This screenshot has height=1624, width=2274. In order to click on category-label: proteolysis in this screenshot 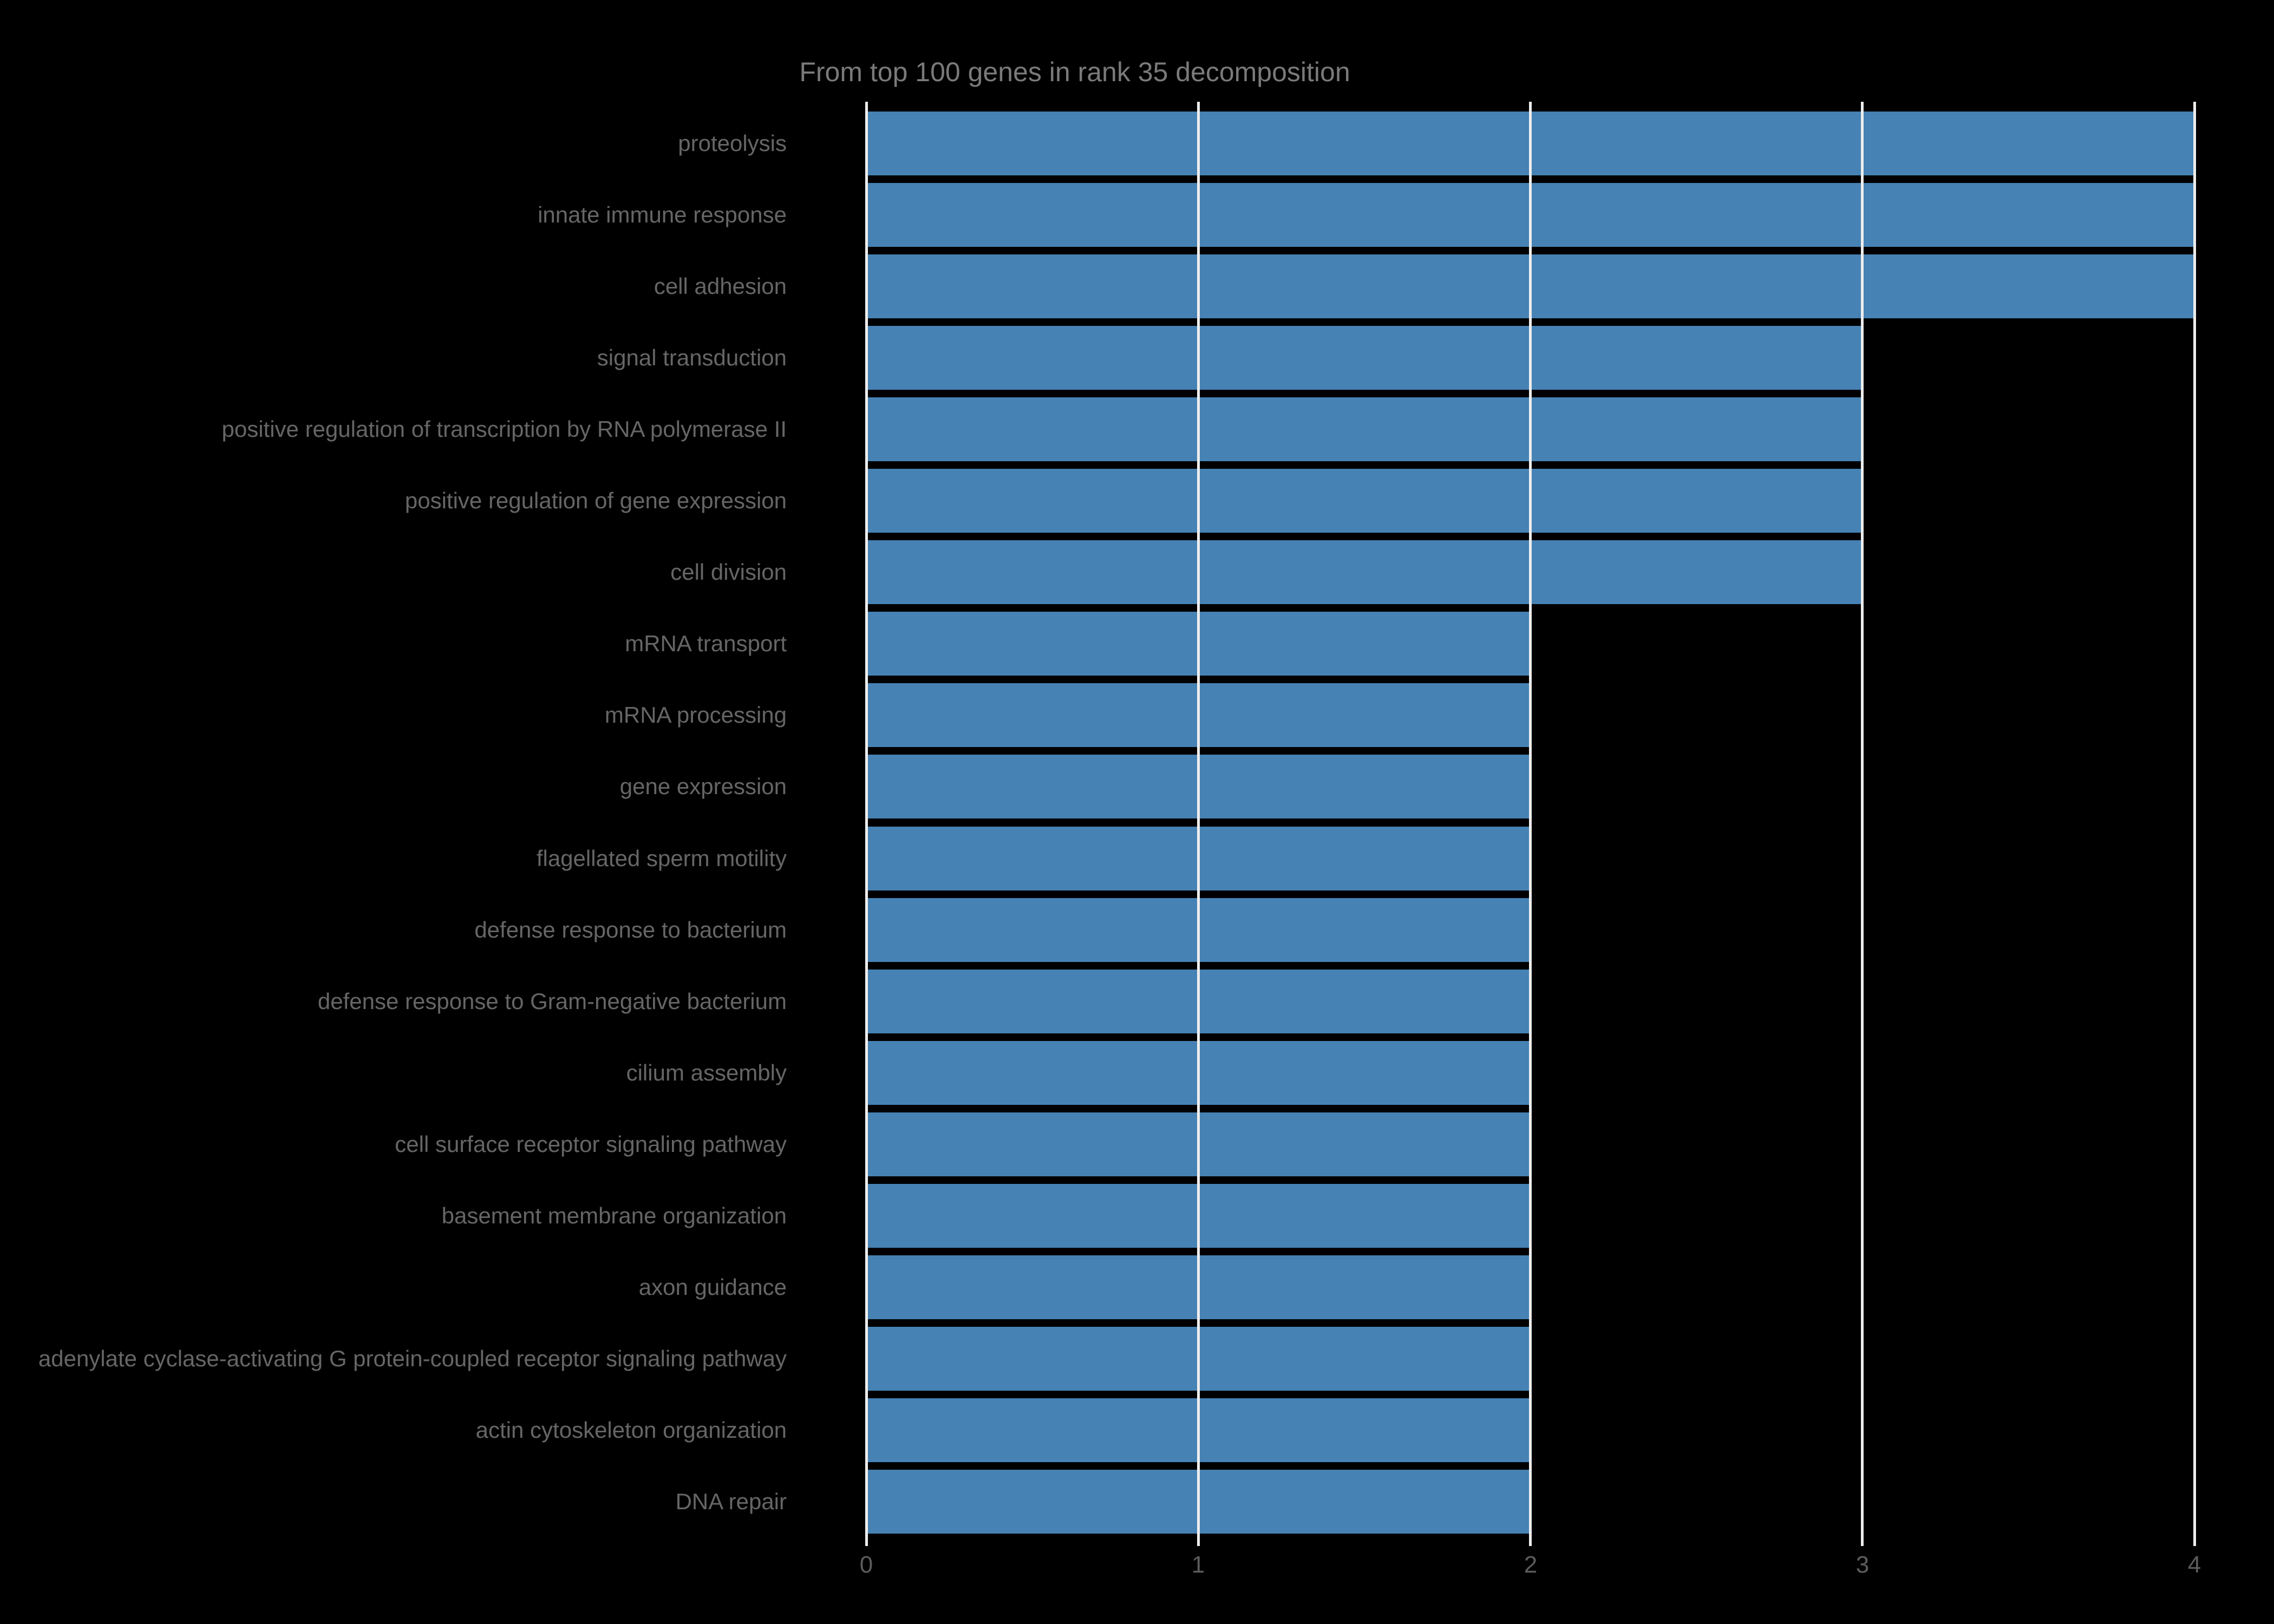, I will do `click(733, 143)`.